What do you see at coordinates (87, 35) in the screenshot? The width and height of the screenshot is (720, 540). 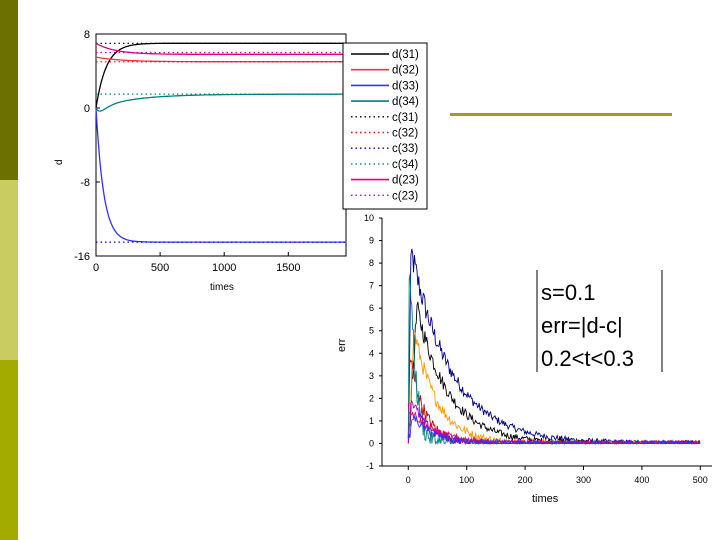 I see `chart-1-y-tick-0: 8` at bounding box center [87, 35].